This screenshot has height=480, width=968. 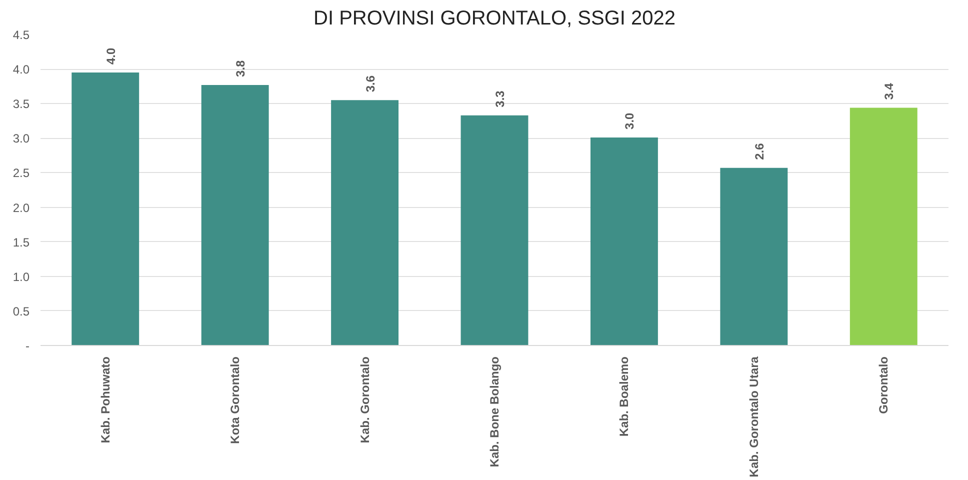 What do you see at coordinates (370, 83) in the screenshot?
I see `data-label: 3.6` at bounding box center [370, 83].